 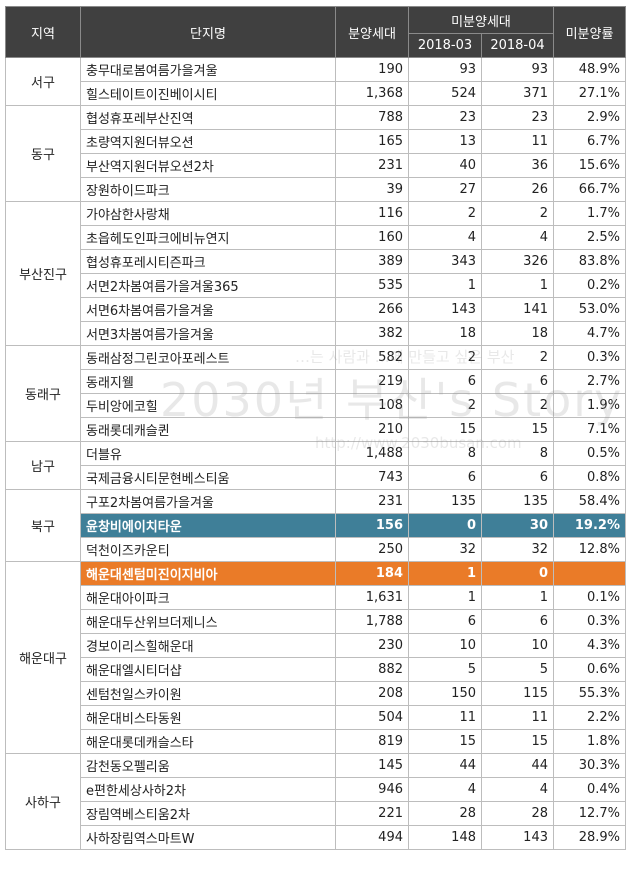 I want to click on unsold-rate-cell: 53.0%, so click(x=589, y=309).